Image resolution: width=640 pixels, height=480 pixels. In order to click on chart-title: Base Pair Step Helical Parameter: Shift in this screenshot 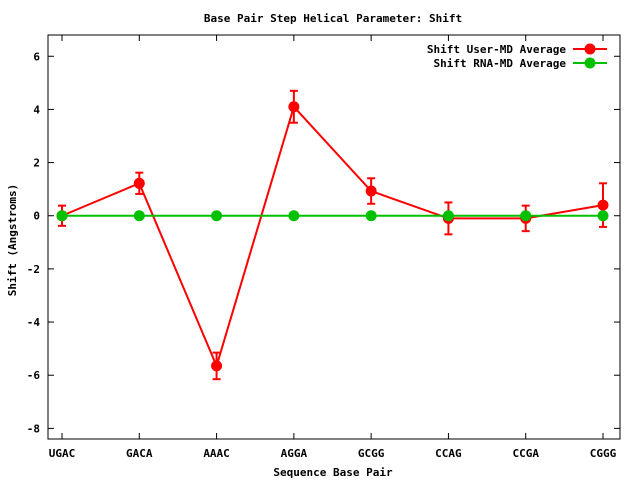, I will do `click(333, 18)`.